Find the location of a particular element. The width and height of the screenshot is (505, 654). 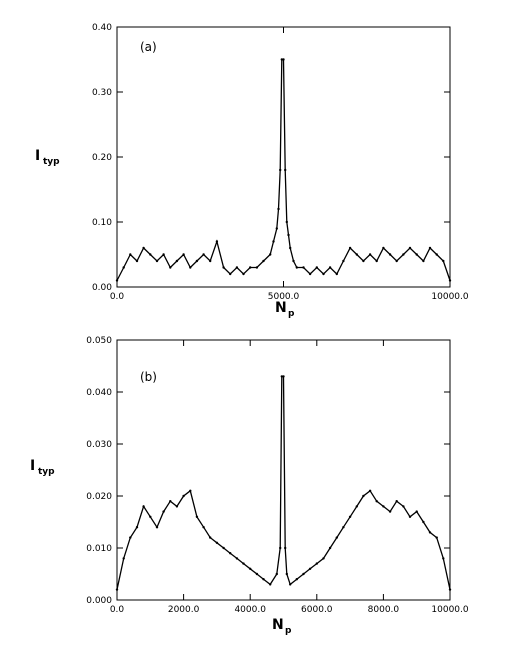

panel-a-xtick-label: 10000.0 is located at coordinates (449, 297).